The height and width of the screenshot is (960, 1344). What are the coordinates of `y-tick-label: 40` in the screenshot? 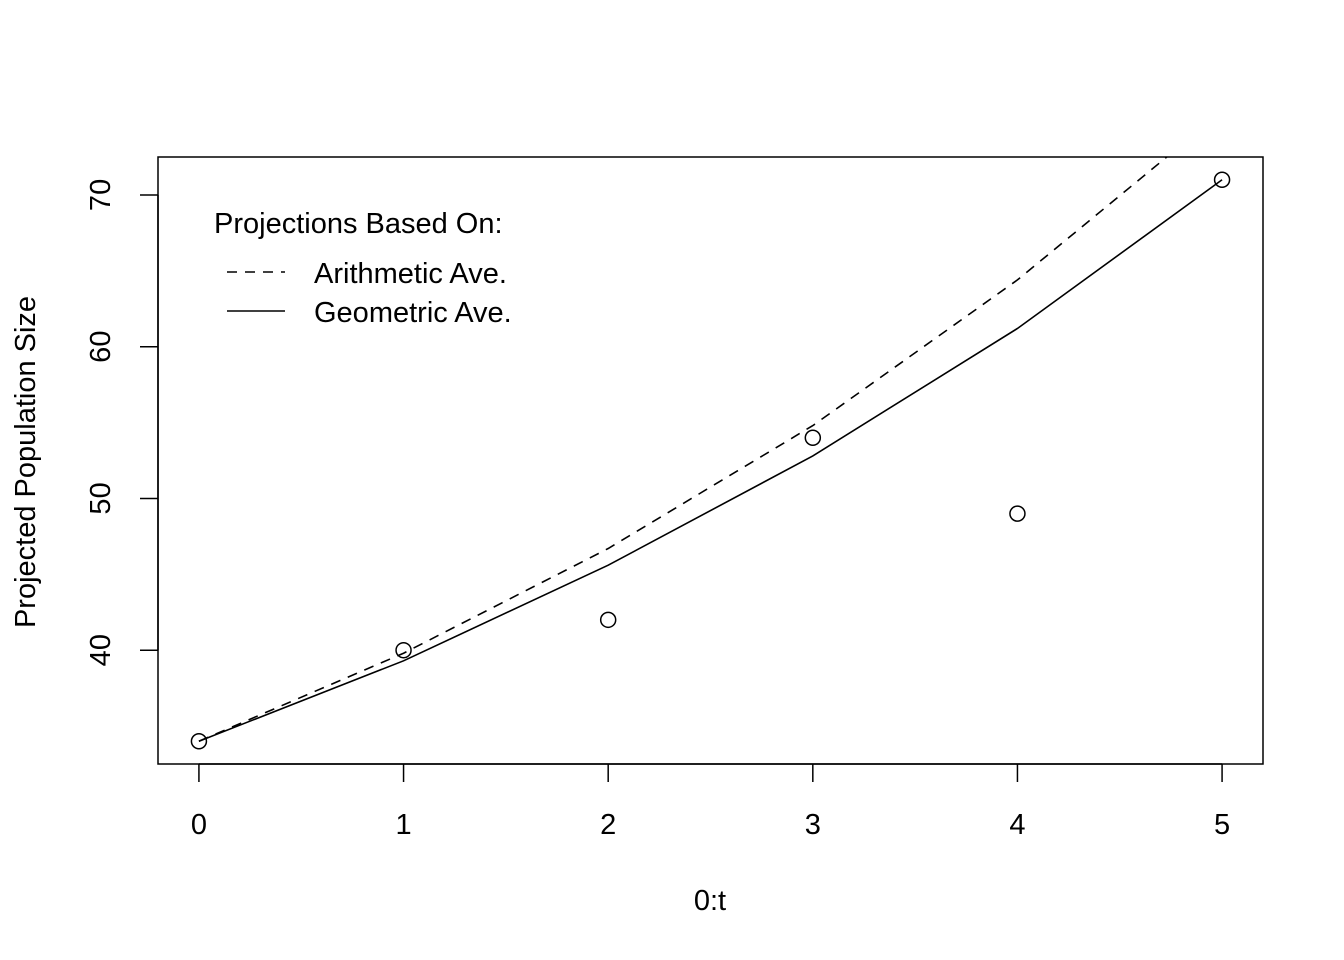 It's located at (101, 650).